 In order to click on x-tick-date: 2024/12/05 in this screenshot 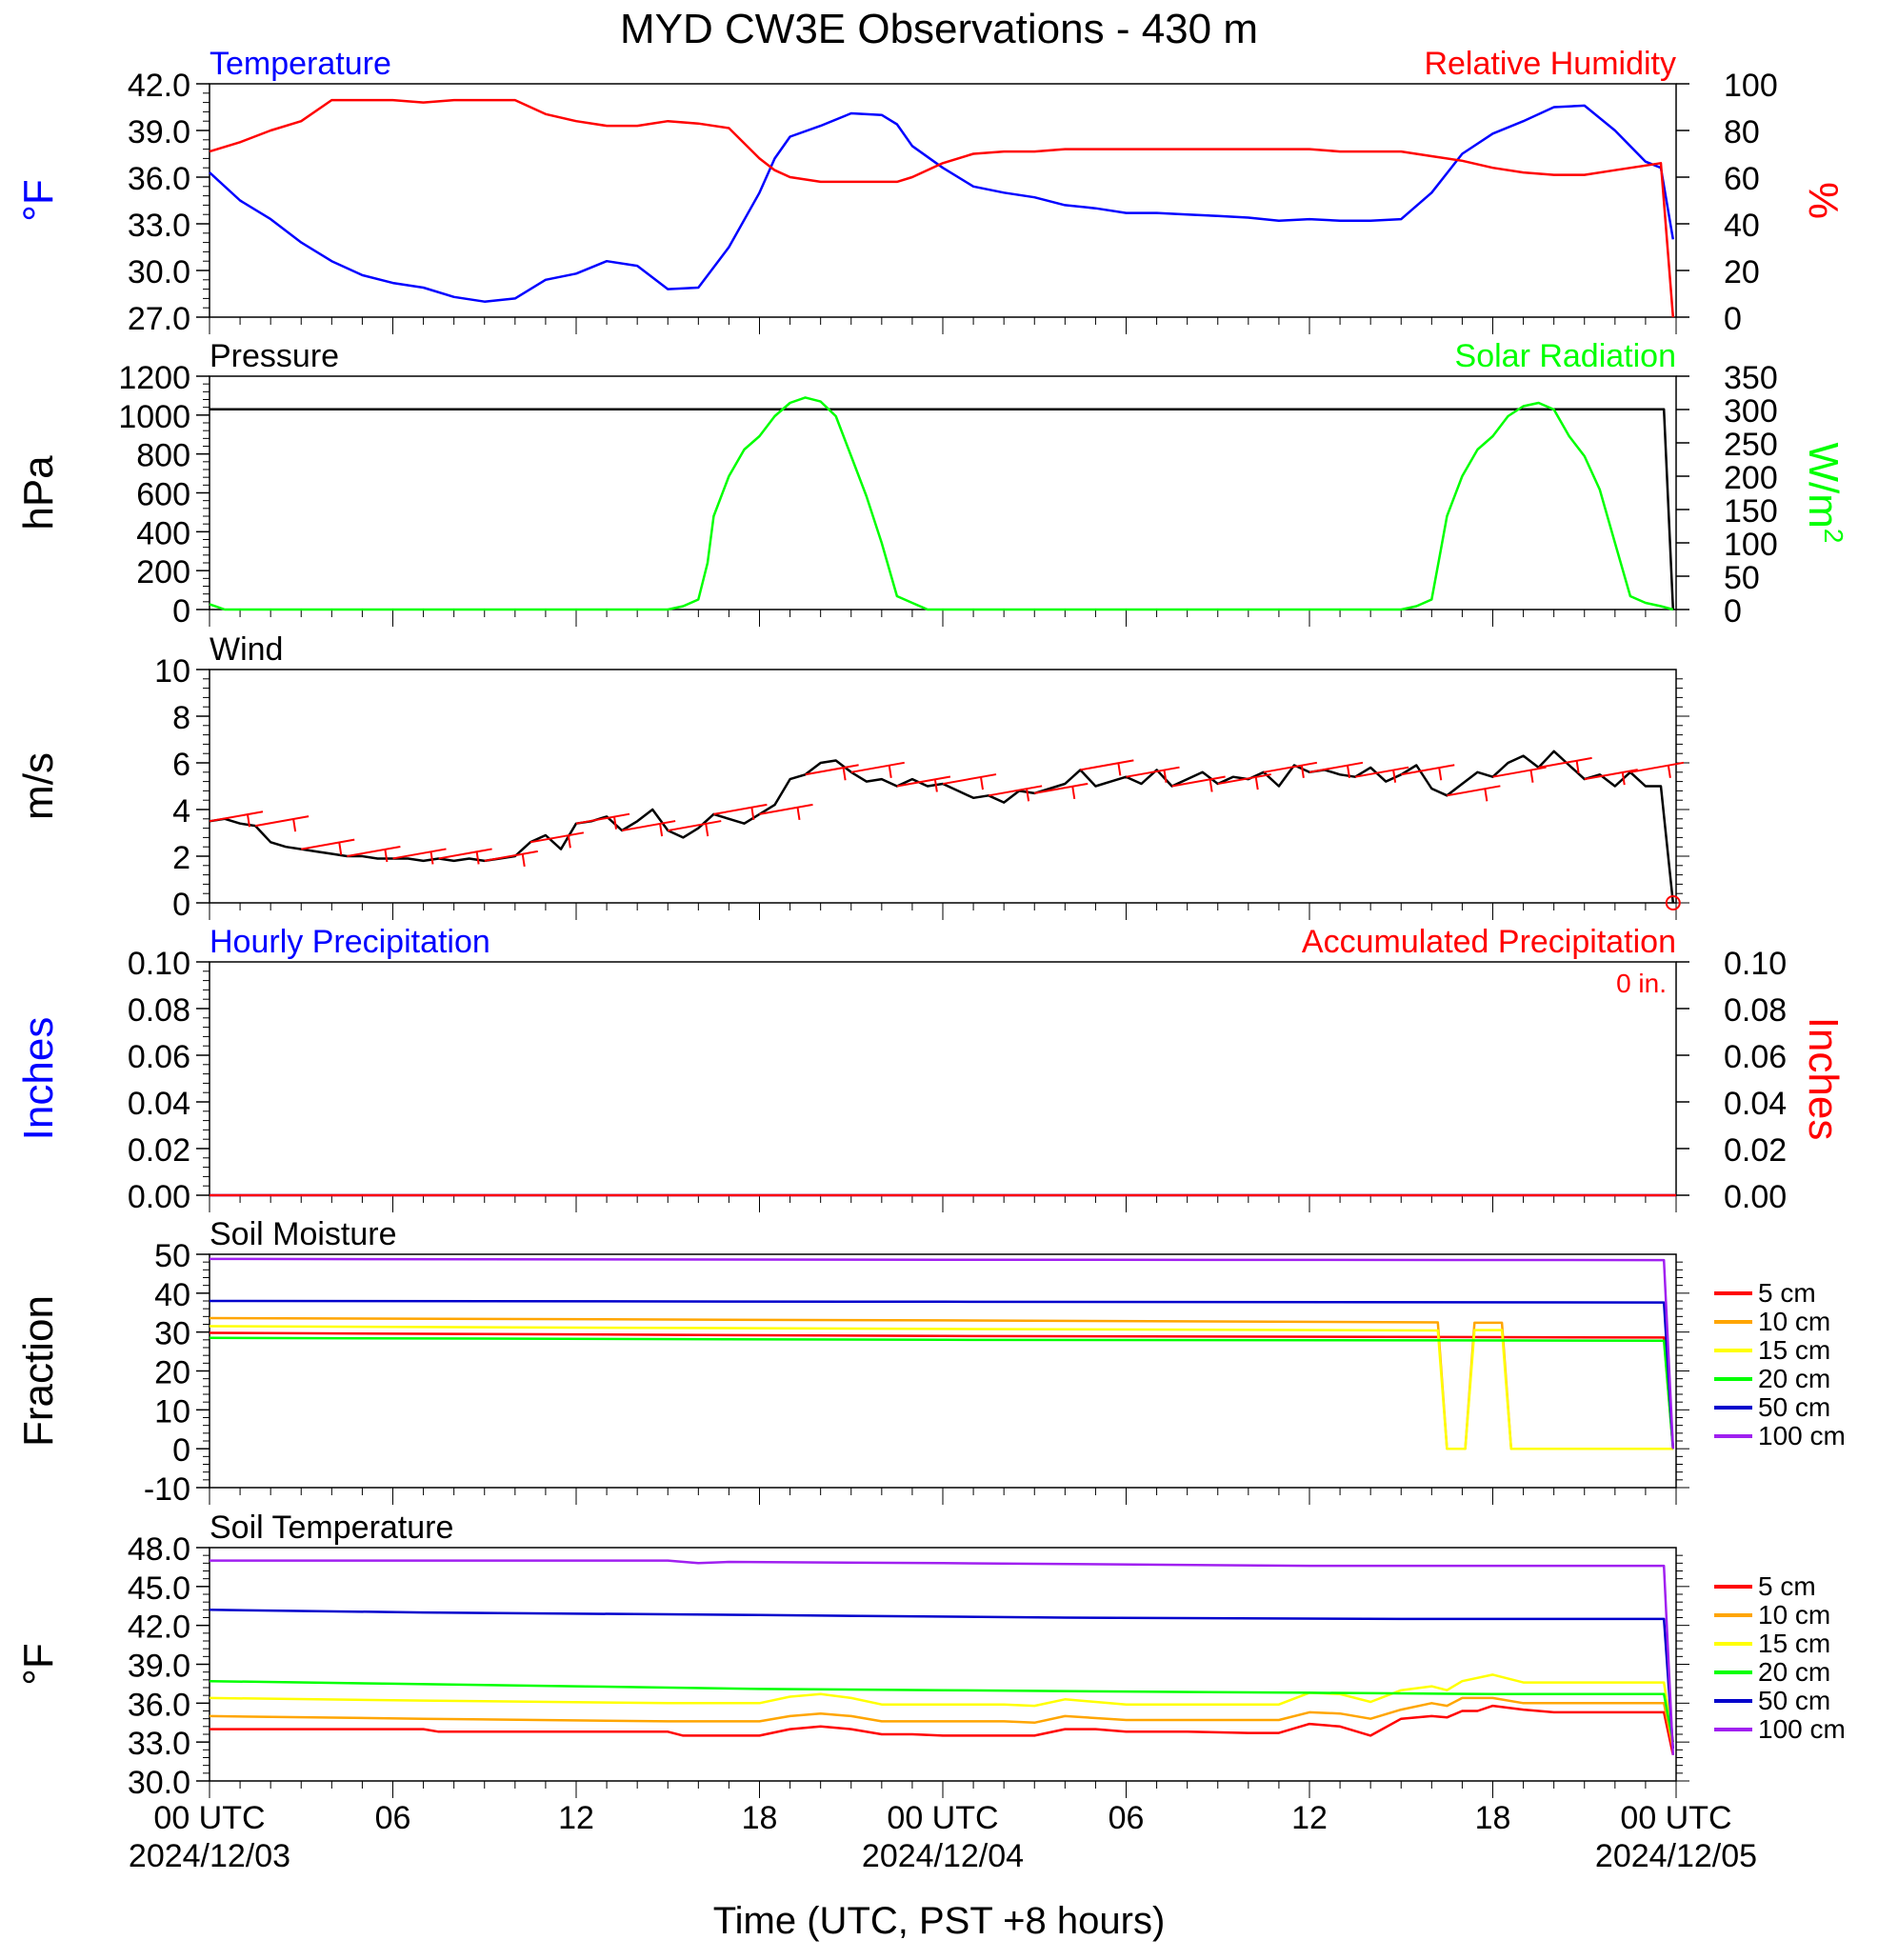, I will do `click(1676, 1856)`.